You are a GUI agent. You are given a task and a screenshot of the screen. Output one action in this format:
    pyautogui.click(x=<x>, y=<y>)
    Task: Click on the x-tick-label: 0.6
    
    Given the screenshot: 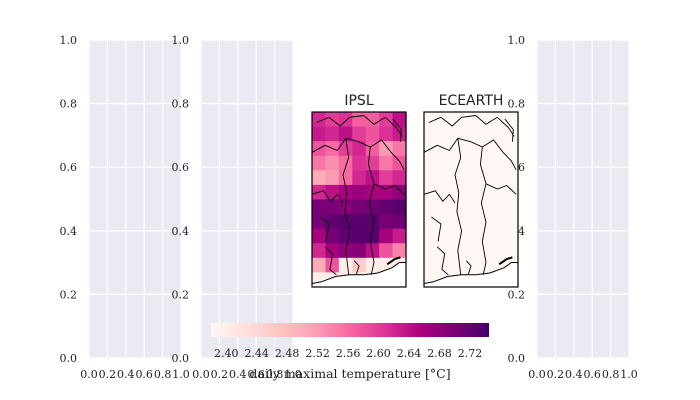 What is the action you would take?
    pyautogui.click(x=256, y=374)
    